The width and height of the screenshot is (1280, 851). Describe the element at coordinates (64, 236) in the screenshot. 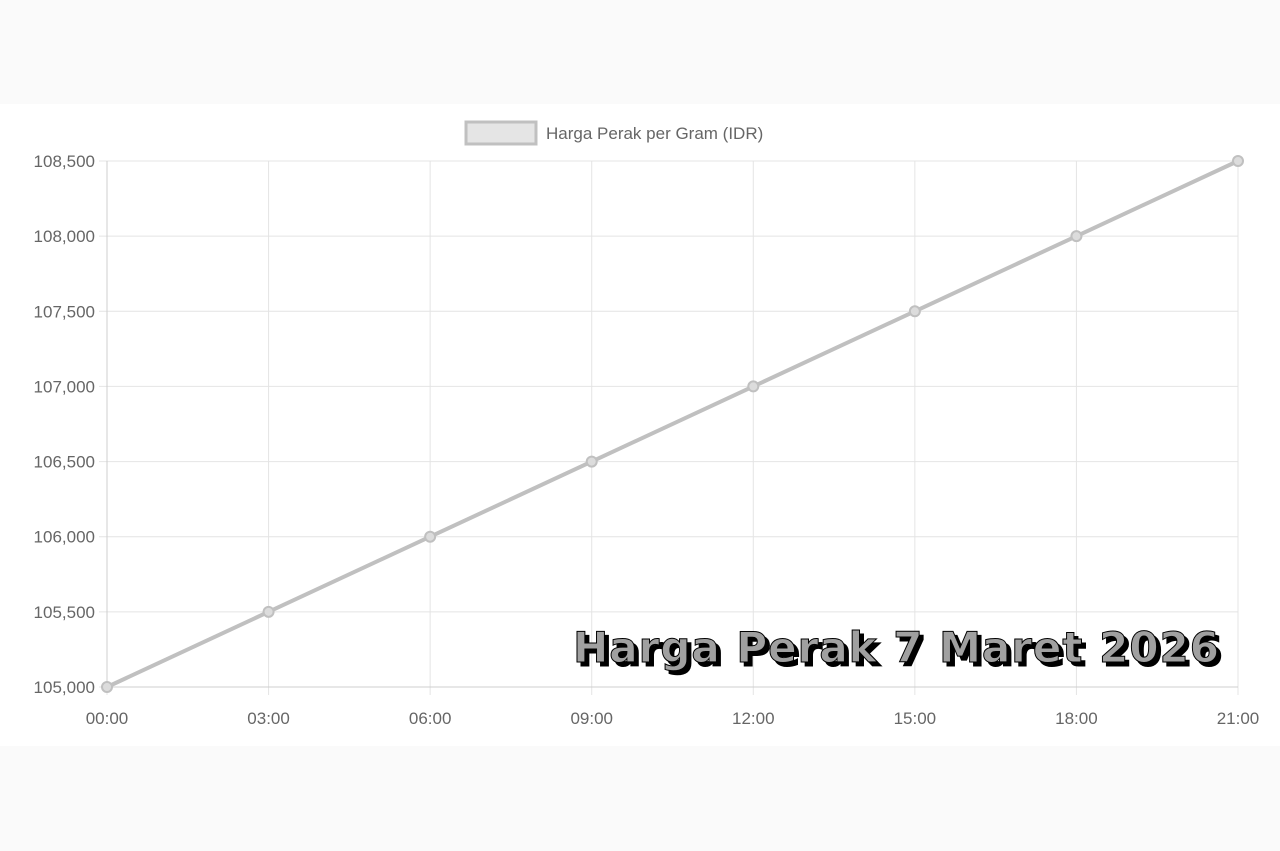

I see `y-tick-label: 108,000` at that location.